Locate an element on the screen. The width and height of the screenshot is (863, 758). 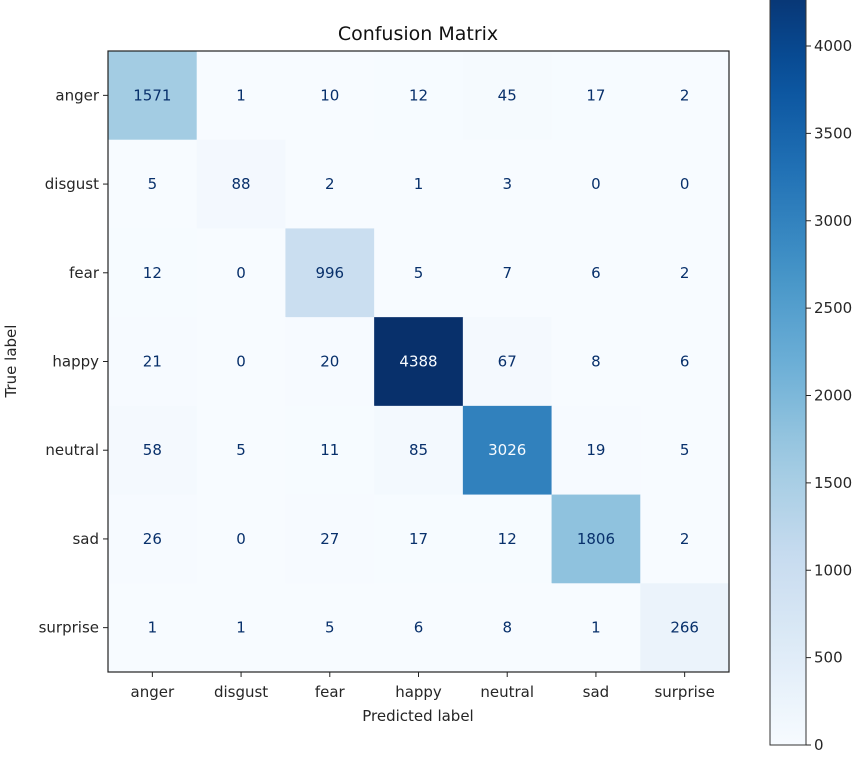
colorbar-tick-label: 500 is located at coordinates (828, 658).